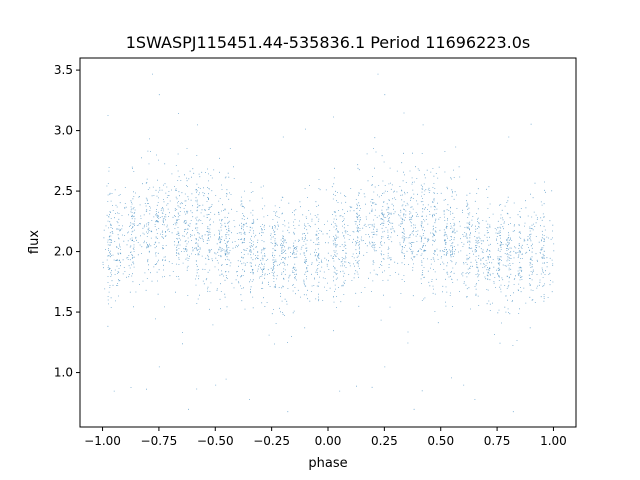 The width and height of the screenshot is (640, 480). What do you see at coordinates (271, 441) in the screenshot?
I see `x-tick-label: −0.25` at bounding box center [271, 441].